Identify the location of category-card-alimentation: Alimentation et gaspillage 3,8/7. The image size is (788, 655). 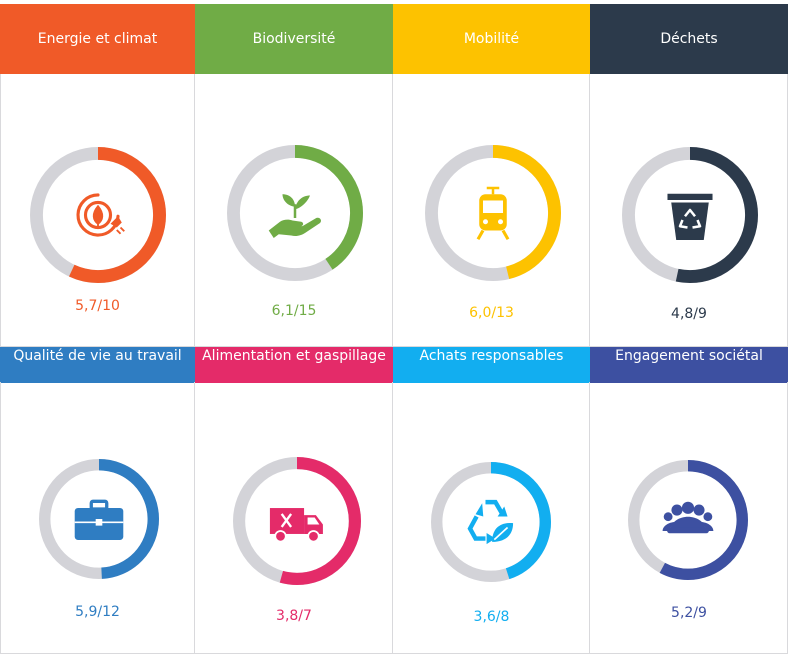
(294, 500).